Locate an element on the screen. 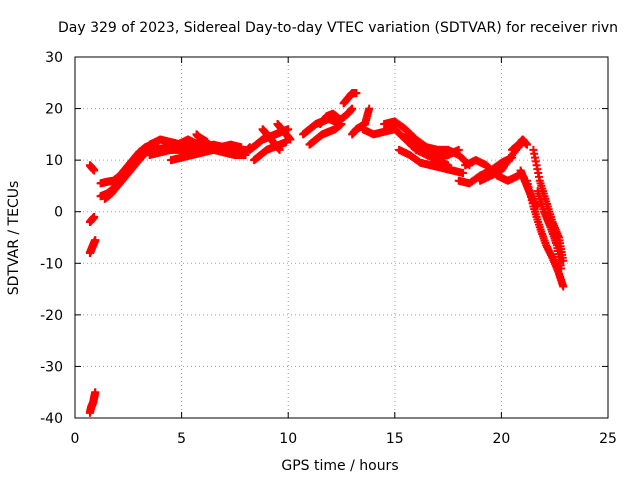 The height and width of the screenshot is (480, 640). series-spike-6h is located at coordinates (202, 138).